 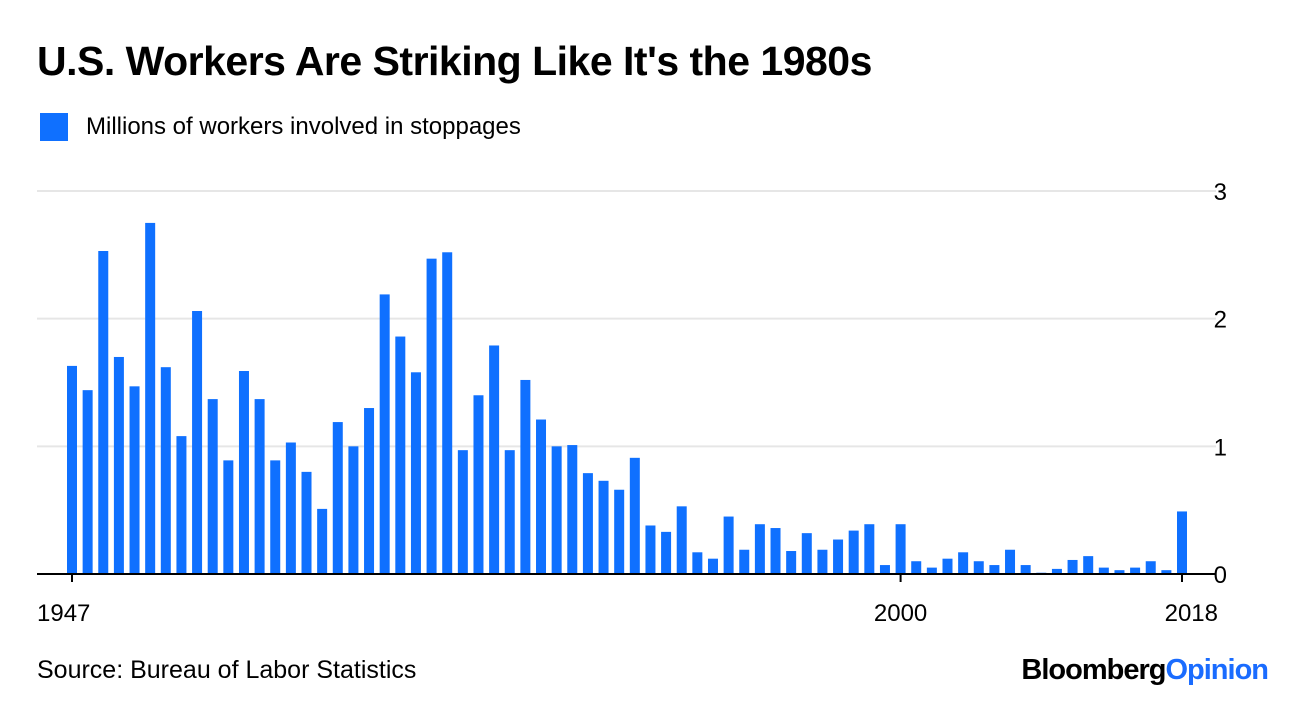 What do you see at coordinates (1191, 613) in the screenshot?
I see `x-tick-label: 2018` at bounding box center [1191, 613].